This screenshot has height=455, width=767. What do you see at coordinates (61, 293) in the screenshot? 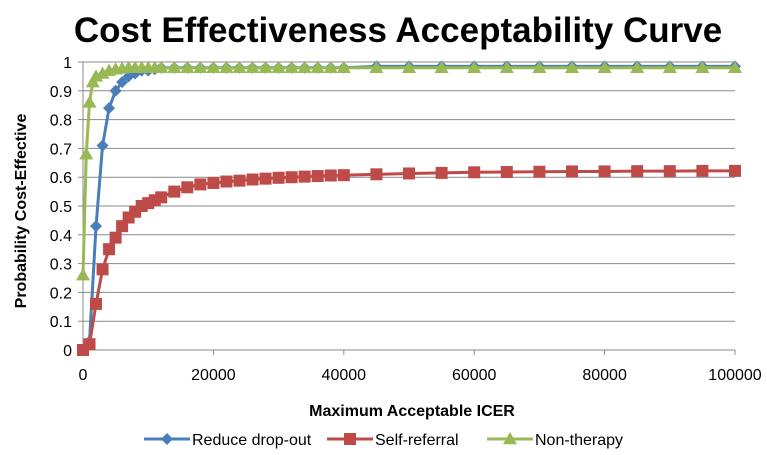
I see `y-tick-label: 0.2` at bounding box center [61, 293].